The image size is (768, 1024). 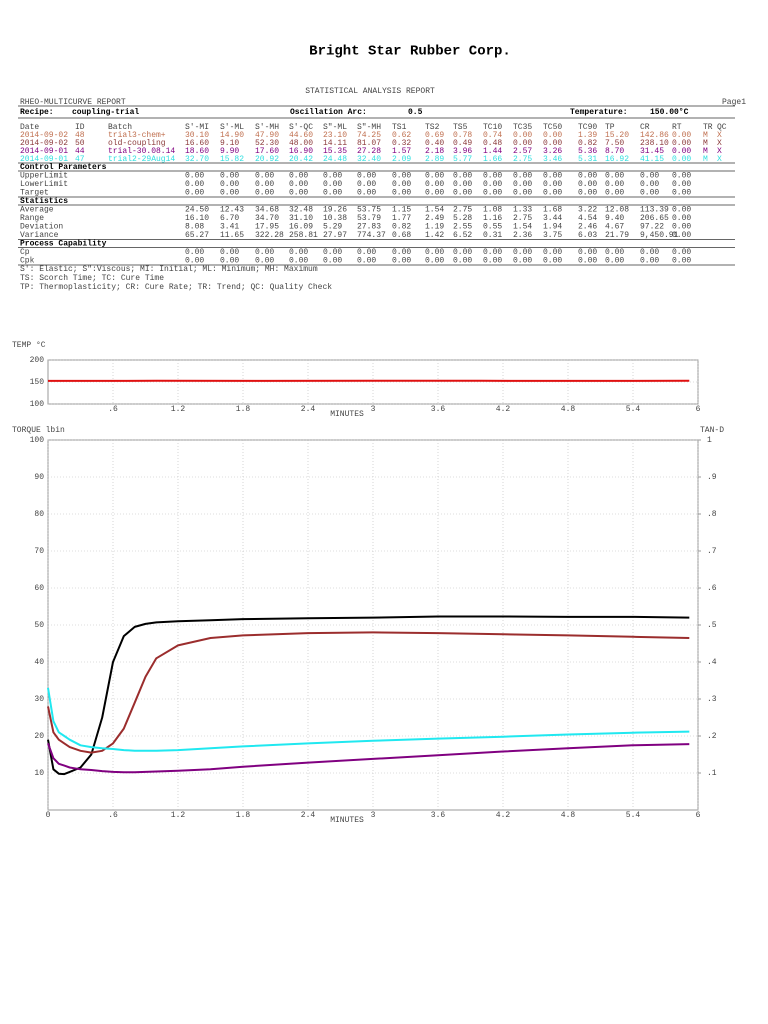 I want to click on y2-tick-label: .2, so click(x=712, y=736).